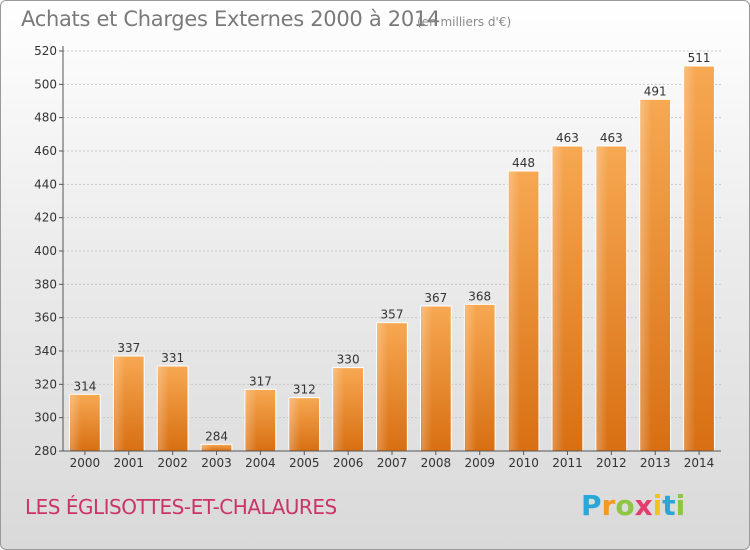 The image size is (750, 550). What do you see at coordinates (45, 318) in the screenshot?
I see `y-tick-label: 360` at bounding box center [45, 318].